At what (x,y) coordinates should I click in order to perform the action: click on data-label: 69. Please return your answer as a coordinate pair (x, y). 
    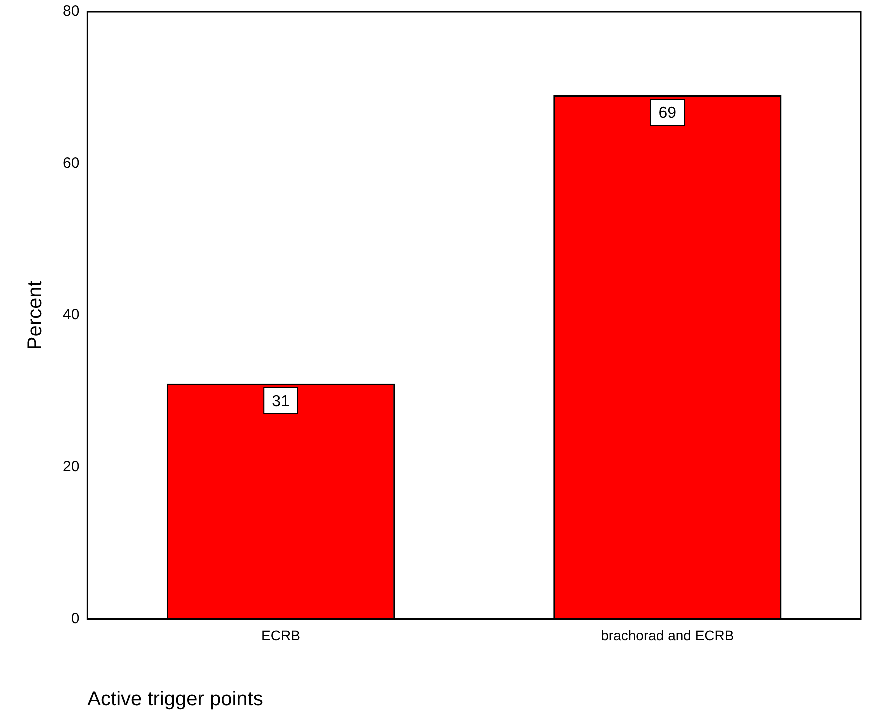
    Looking at the image, I should click on (667, 113).